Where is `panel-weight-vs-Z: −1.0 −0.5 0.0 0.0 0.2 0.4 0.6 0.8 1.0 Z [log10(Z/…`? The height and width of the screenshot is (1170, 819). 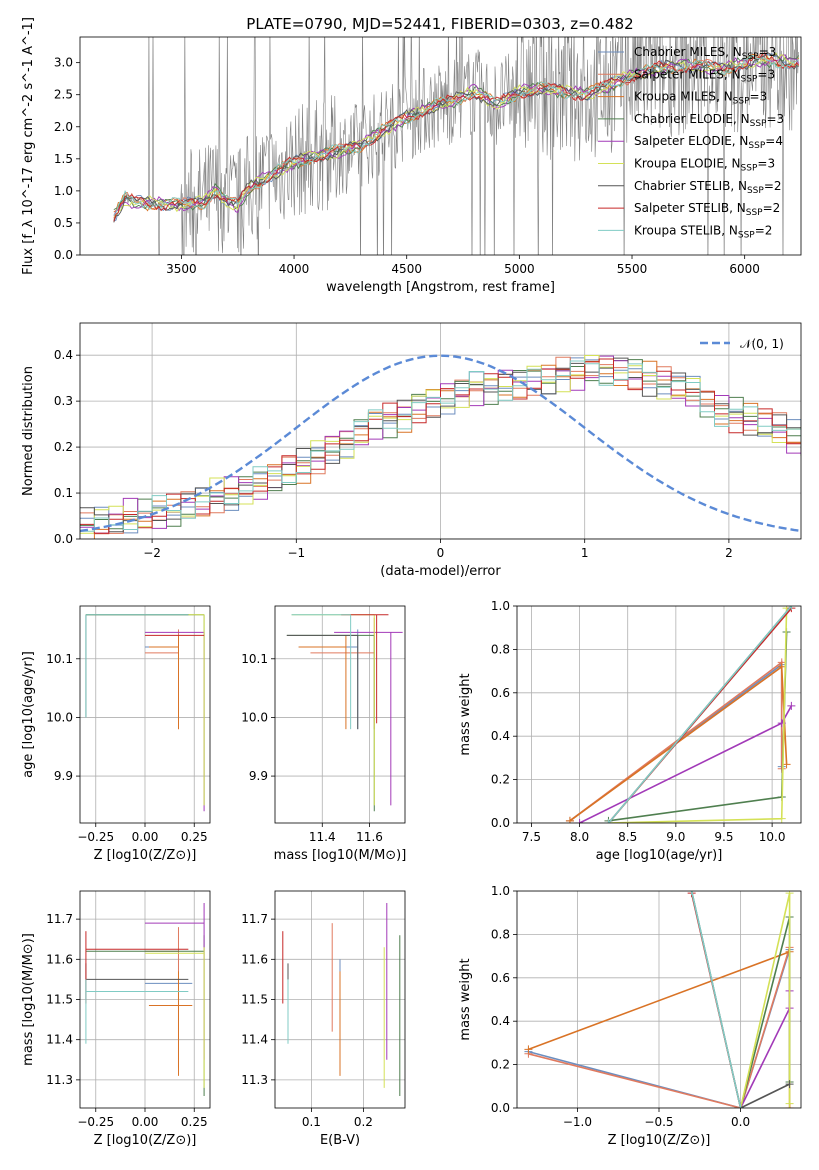 panel-weight-vs-Z: −1.0 −0.5 0.0 0.0 0.2 0.4 0.6 0.8 1.0 Z [log10(Z/… is located at coordinates (630, 1016).